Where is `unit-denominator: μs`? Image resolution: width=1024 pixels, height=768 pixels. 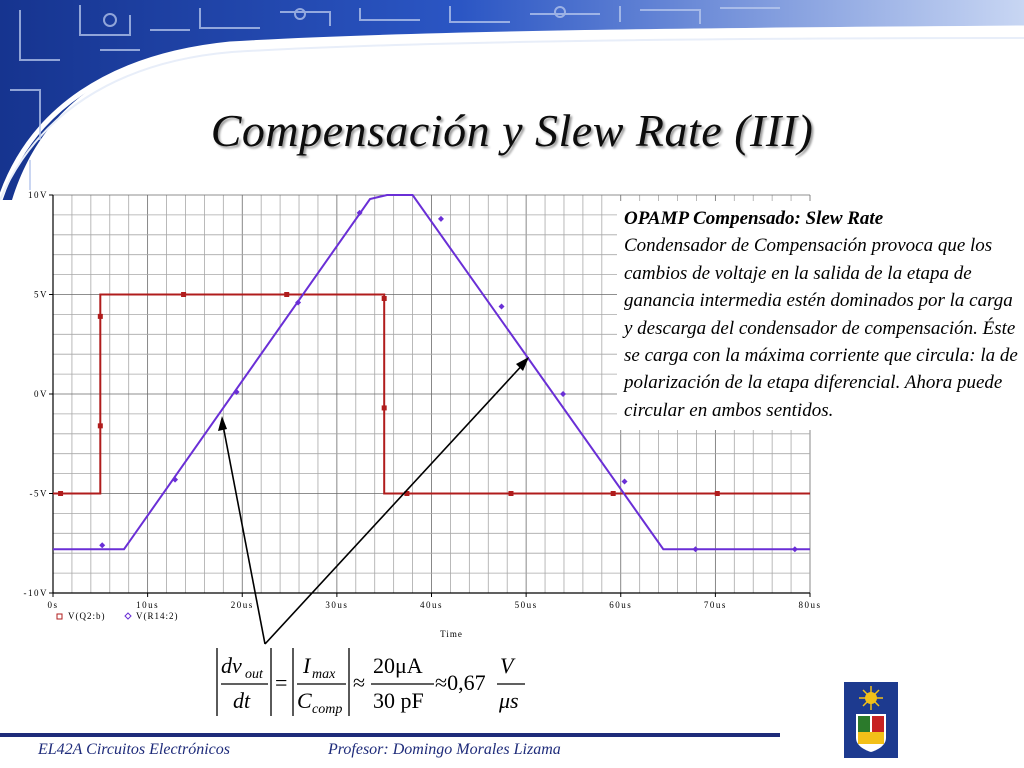 unit-denominator: μs is located at coordinates (508, 700).